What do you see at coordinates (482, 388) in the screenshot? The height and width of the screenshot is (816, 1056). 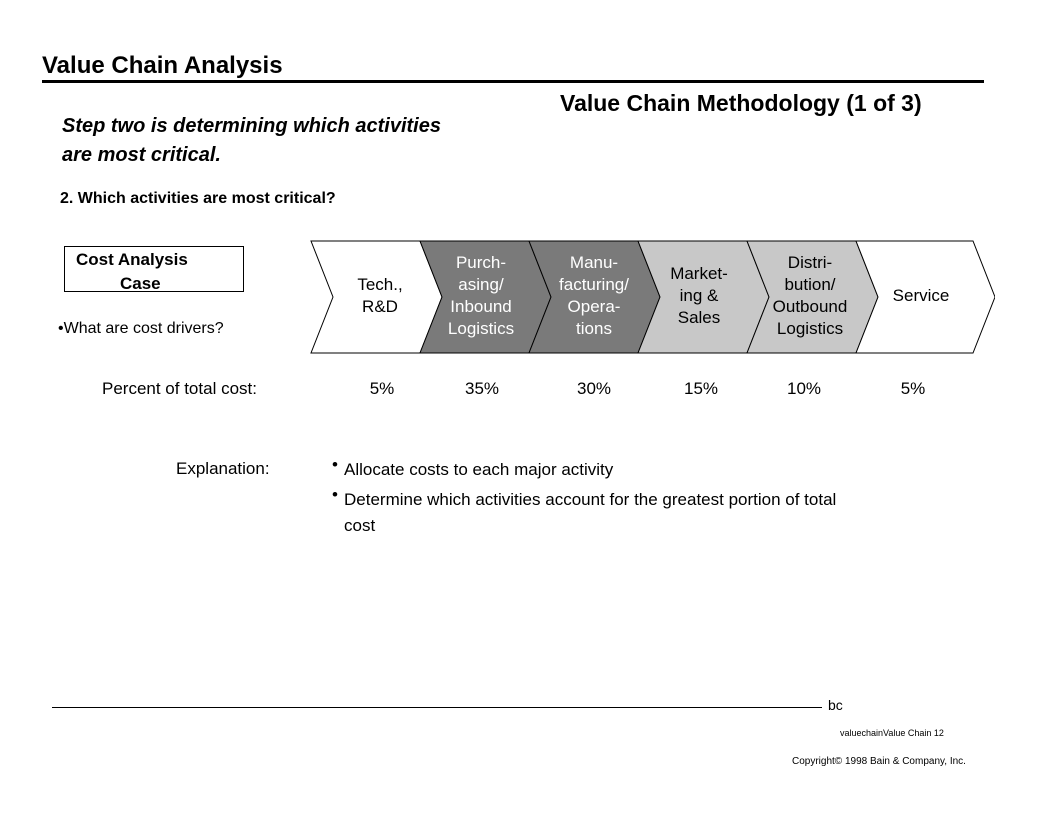 I see `percent-value: 35%` at bounding box center [482, 388].